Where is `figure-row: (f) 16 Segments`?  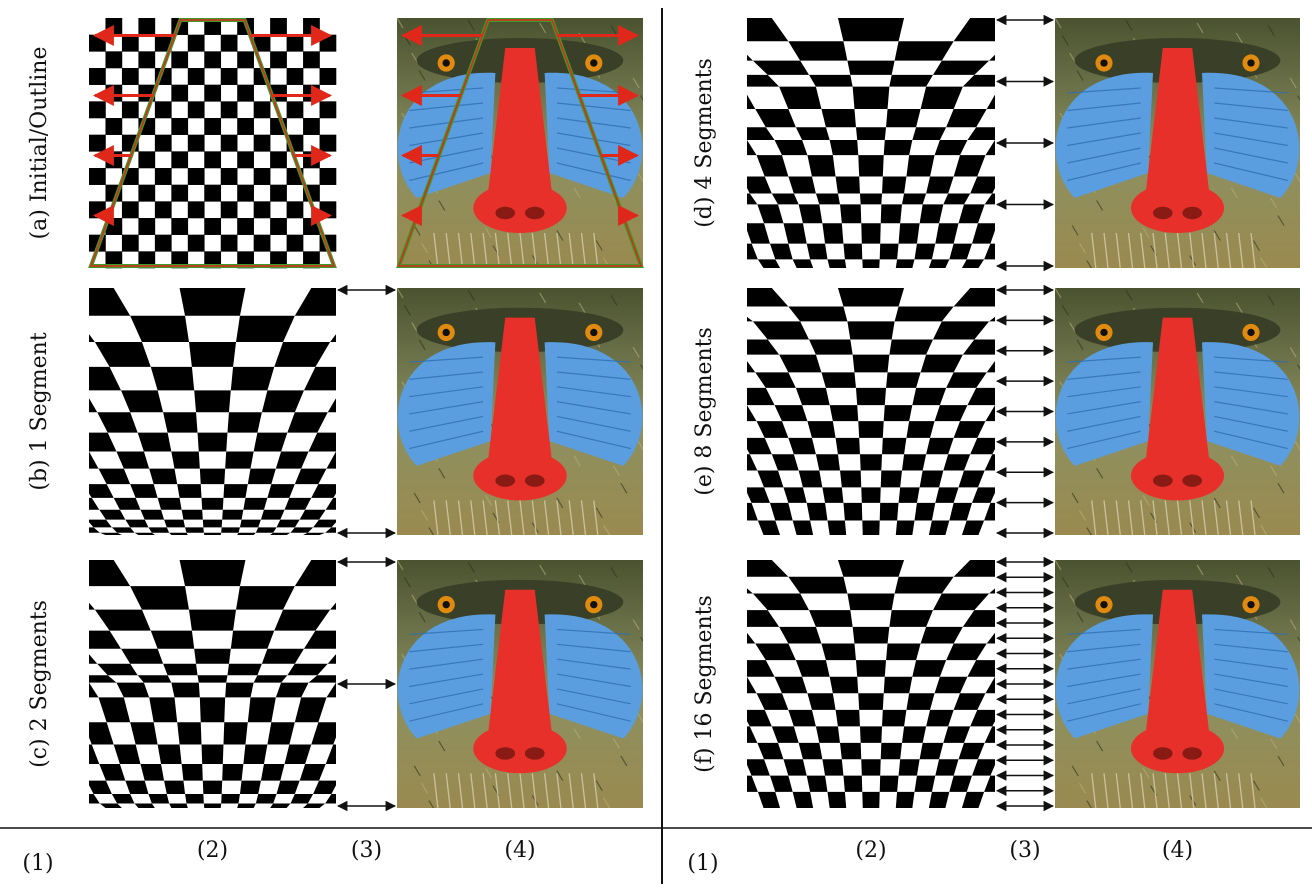
figure-row: (f) 16 Segments is located at coordinates (996, 684).